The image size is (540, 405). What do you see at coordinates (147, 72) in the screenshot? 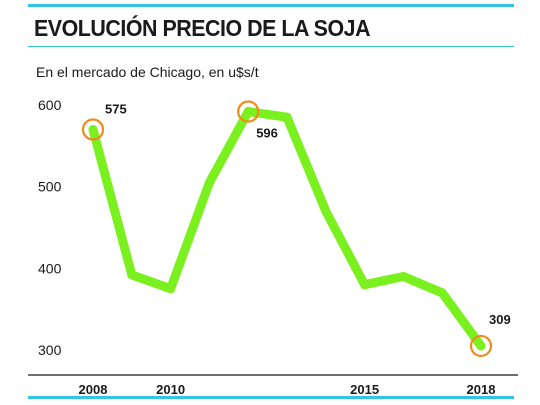
I see `chart-subtitle: En el mercado de Chicago, en u$s/t` at bounding box center [147, 72].